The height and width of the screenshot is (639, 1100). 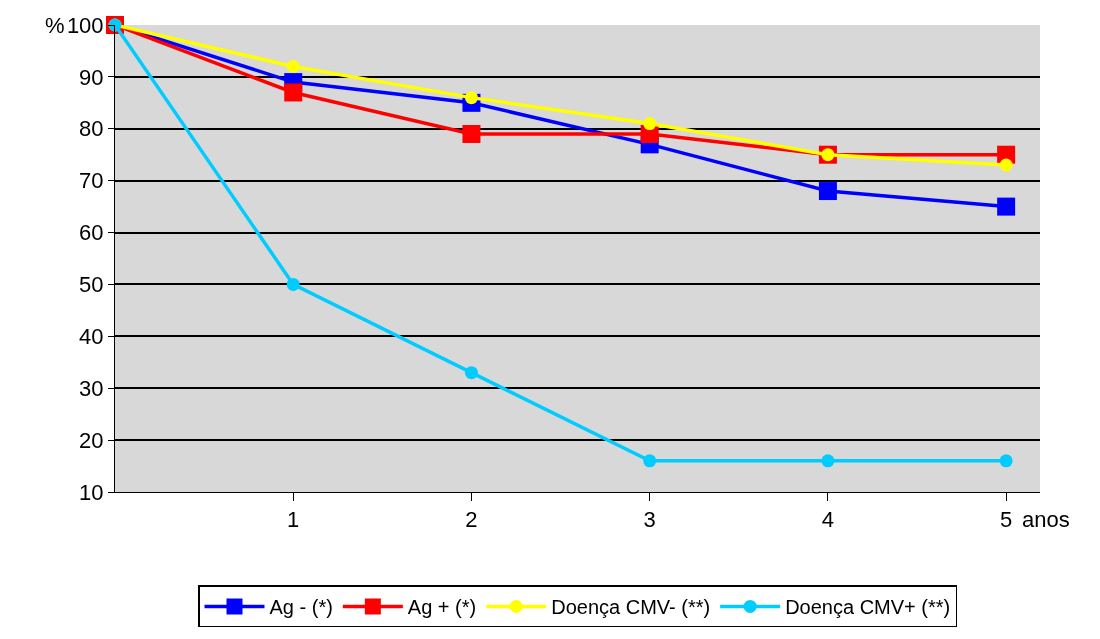 I want to click on x-tick-label: 5, so click(x=1006, y=520).